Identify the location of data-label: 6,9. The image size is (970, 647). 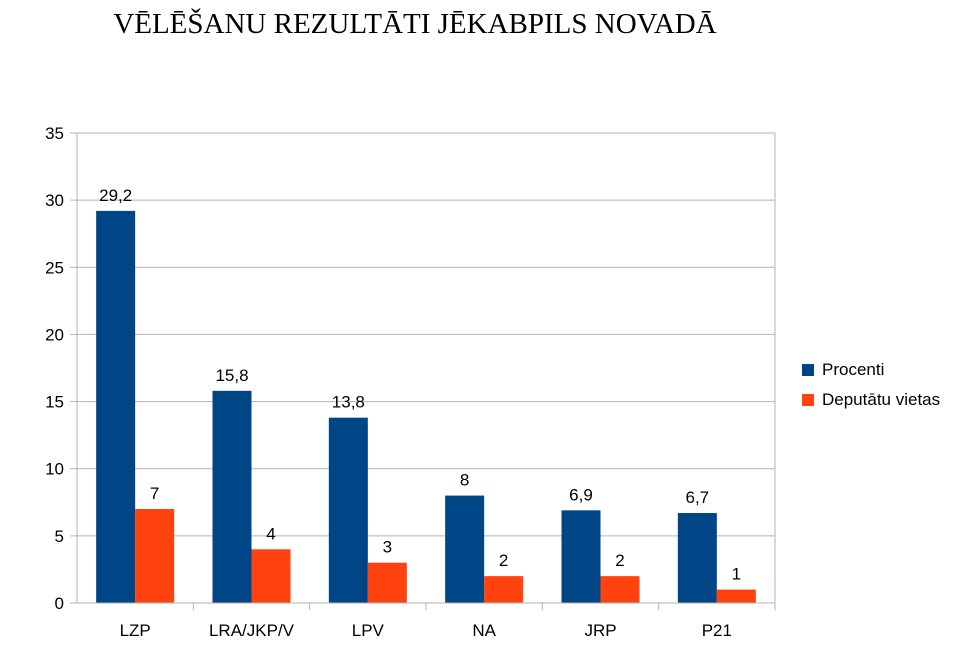
(581, 494).